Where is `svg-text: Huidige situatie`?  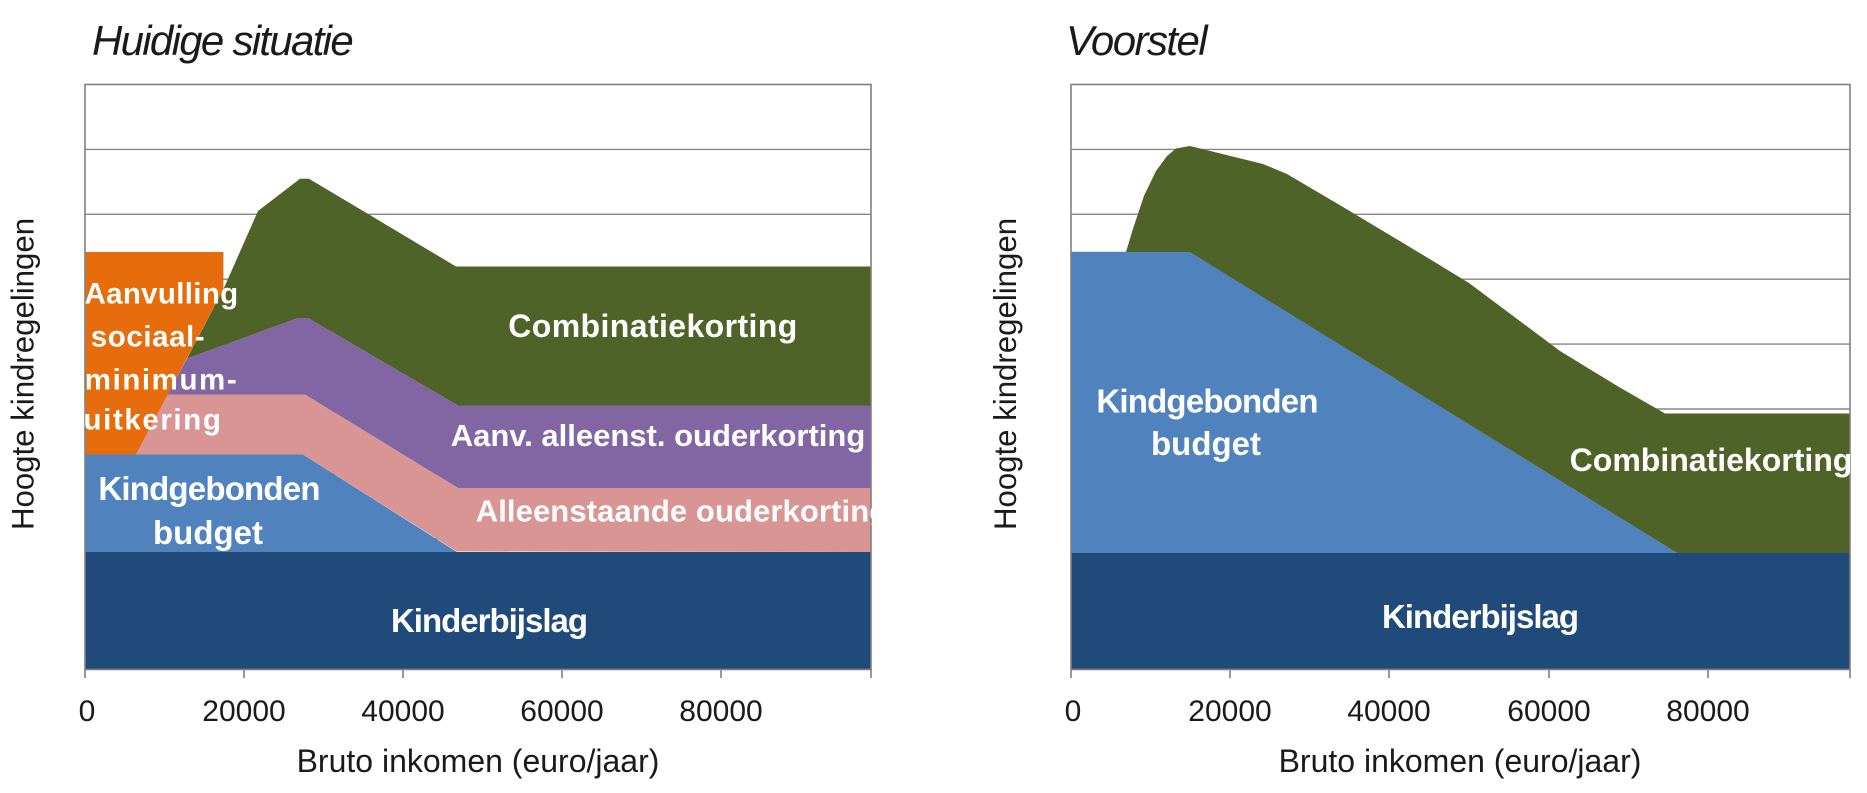
svg-text: Huidige situatie is located at coordinates (222, 40).